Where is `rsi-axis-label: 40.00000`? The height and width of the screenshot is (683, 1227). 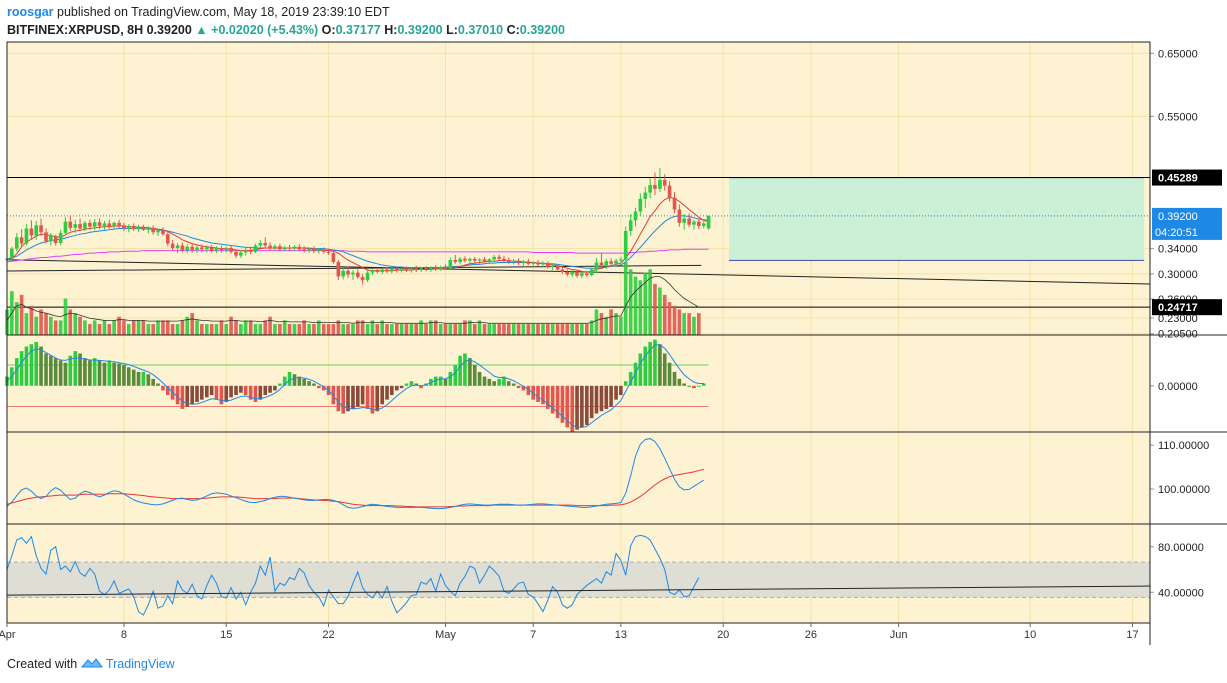
rsi-axis-label: 40.00000 is located at coordinates (1181, 593).